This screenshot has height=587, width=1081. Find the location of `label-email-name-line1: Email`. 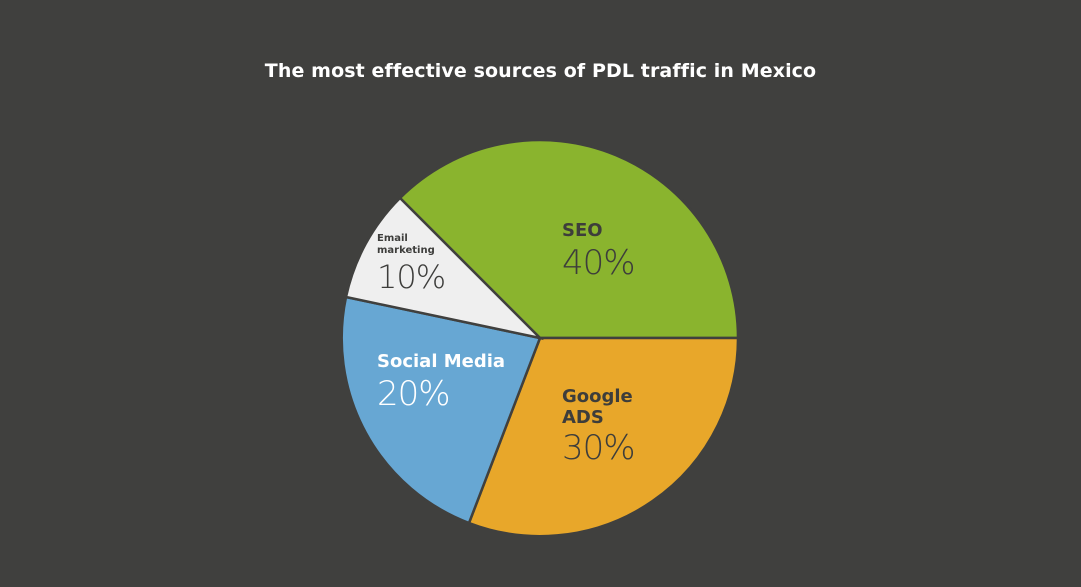

label-email-name-line1: Email is located at coordinates (392, 238).